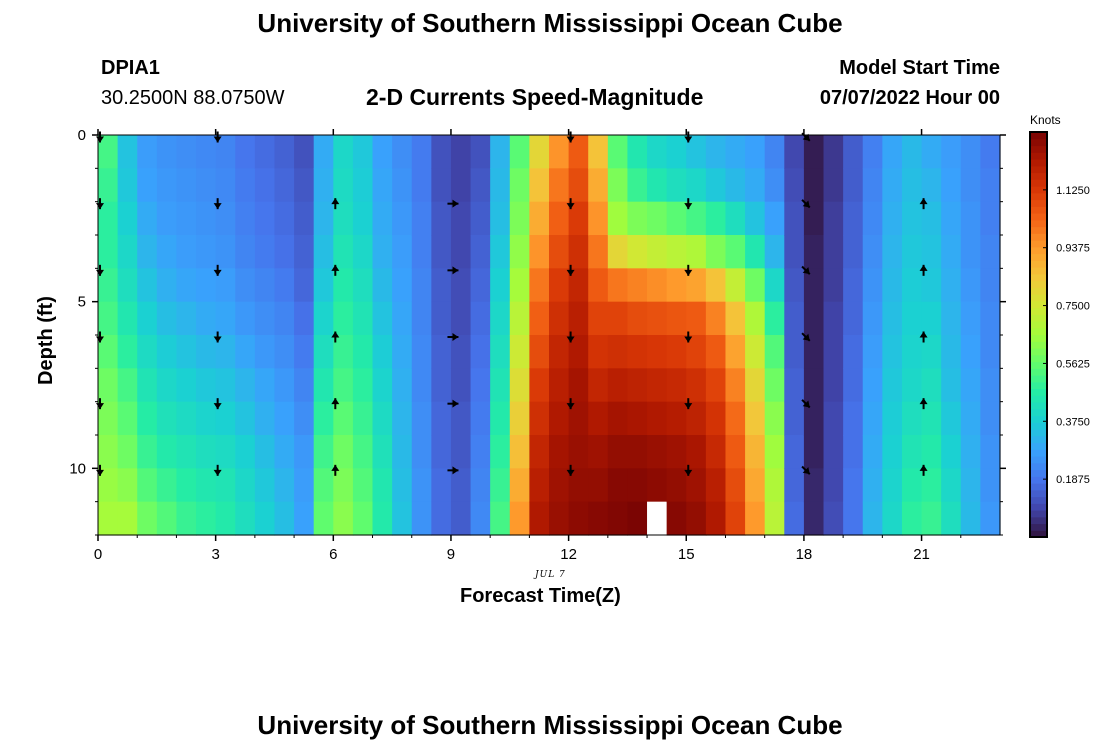 This screenshot has width=1100, height=750. I want to click on colorbar: 1.1250 0.9375 0.7500 0.5625 0.3750 0.1875, so click(1059, 334).